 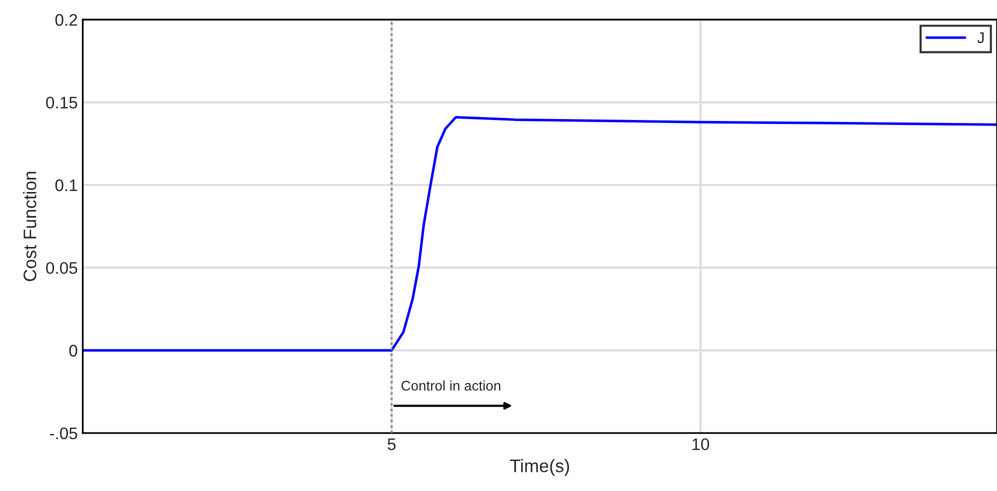 I want to click on y-tick-label: 0.2, so click(x=66, y=20).